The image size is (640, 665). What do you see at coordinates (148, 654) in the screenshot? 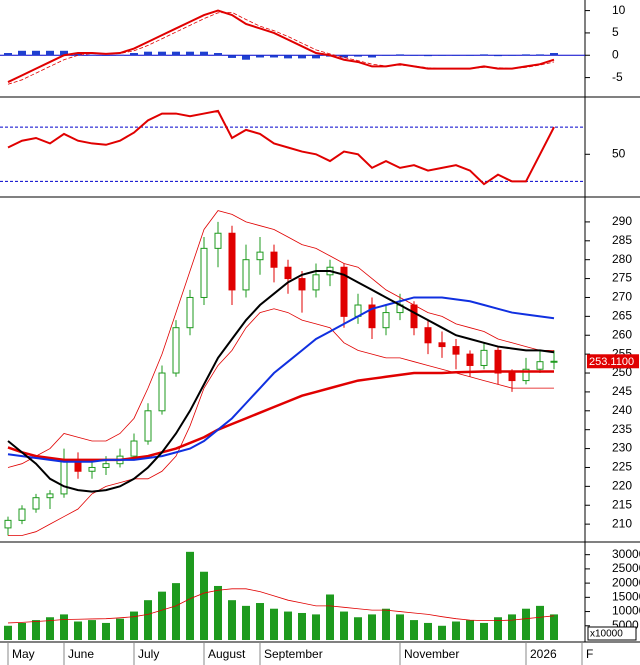
I see `x-tick-label: July` at bounding box center [148, 654].